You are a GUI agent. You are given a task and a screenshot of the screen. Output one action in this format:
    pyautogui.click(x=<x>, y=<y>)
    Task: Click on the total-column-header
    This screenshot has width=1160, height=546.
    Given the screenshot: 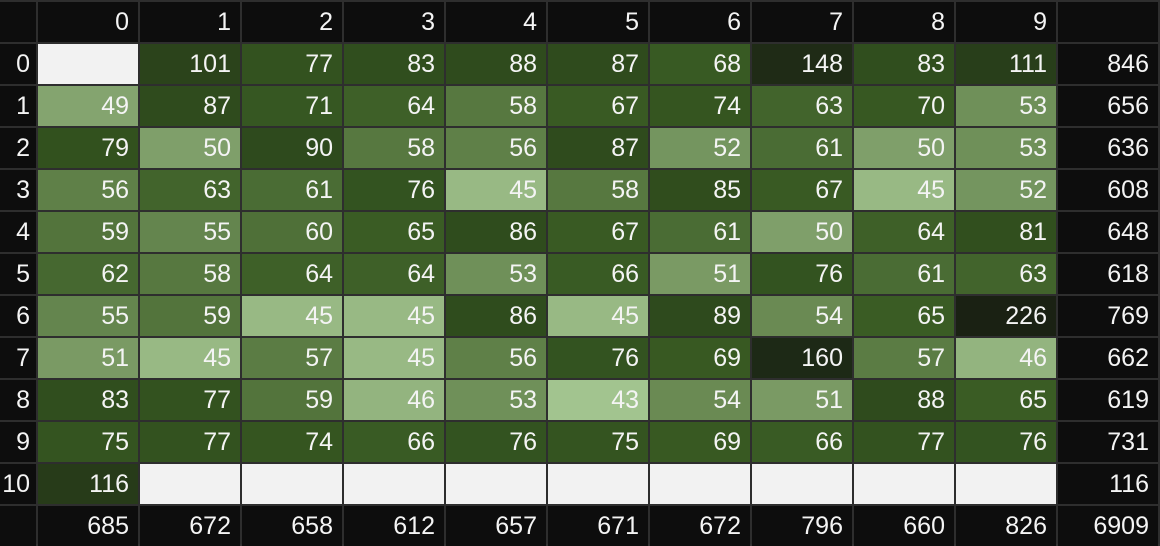 What is the action you would take?
    pyautogui.click(x=1108, y=22)
    